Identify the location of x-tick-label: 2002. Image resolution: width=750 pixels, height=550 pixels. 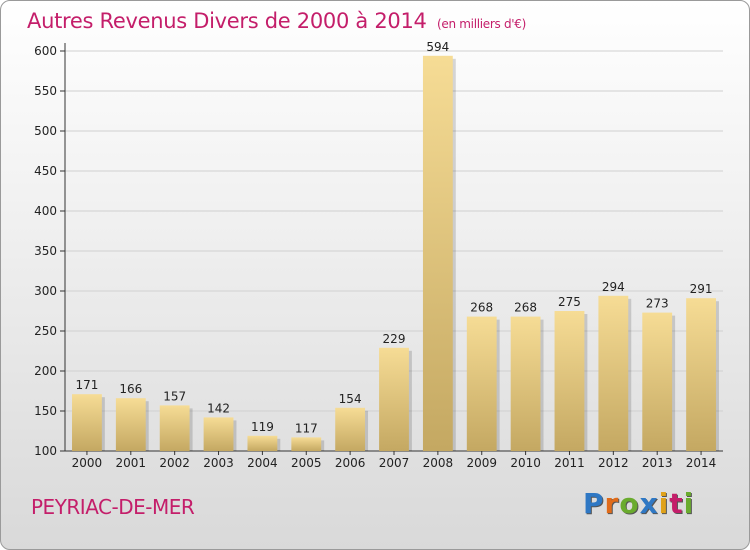
(174, 463).